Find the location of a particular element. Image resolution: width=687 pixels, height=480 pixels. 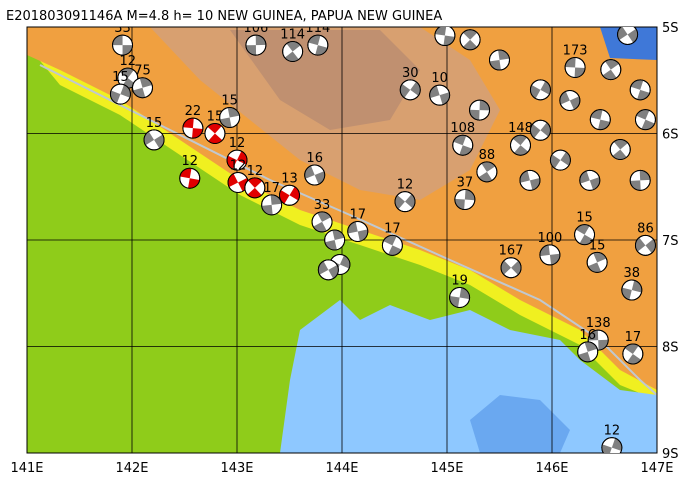

lon-tick-label: 146E is located at coordinates (551, 468).